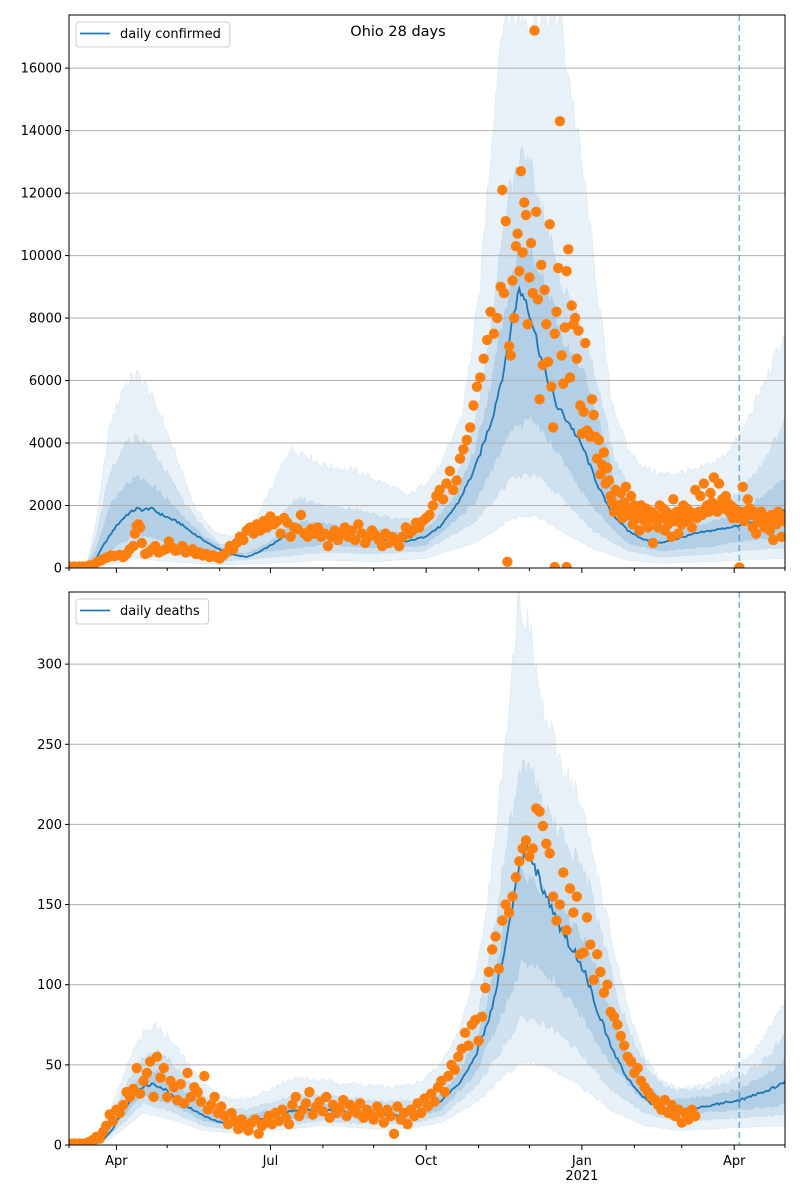 The height and width of the screenshot is (1200, 800). What do you see at coordinates (49, 745) in the screenshot?
I see `y-tick-label: 250` at bounding box center [49, 745].